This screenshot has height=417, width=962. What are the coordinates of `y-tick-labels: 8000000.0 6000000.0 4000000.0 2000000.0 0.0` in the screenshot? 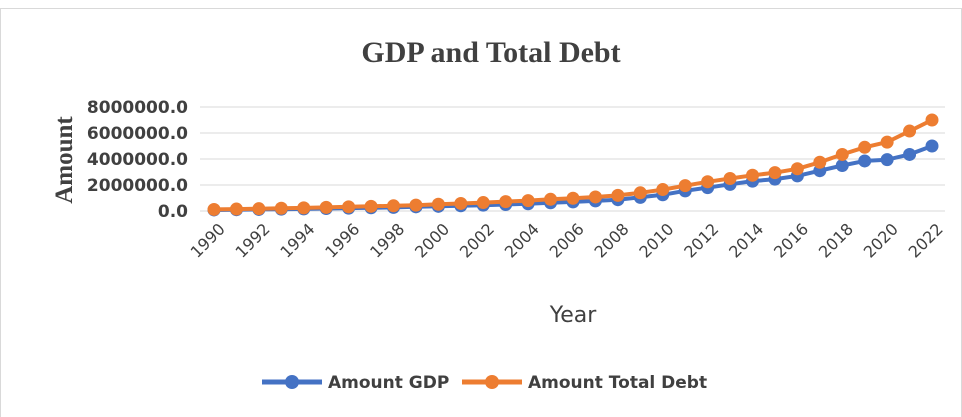 It's located at (137, 160).